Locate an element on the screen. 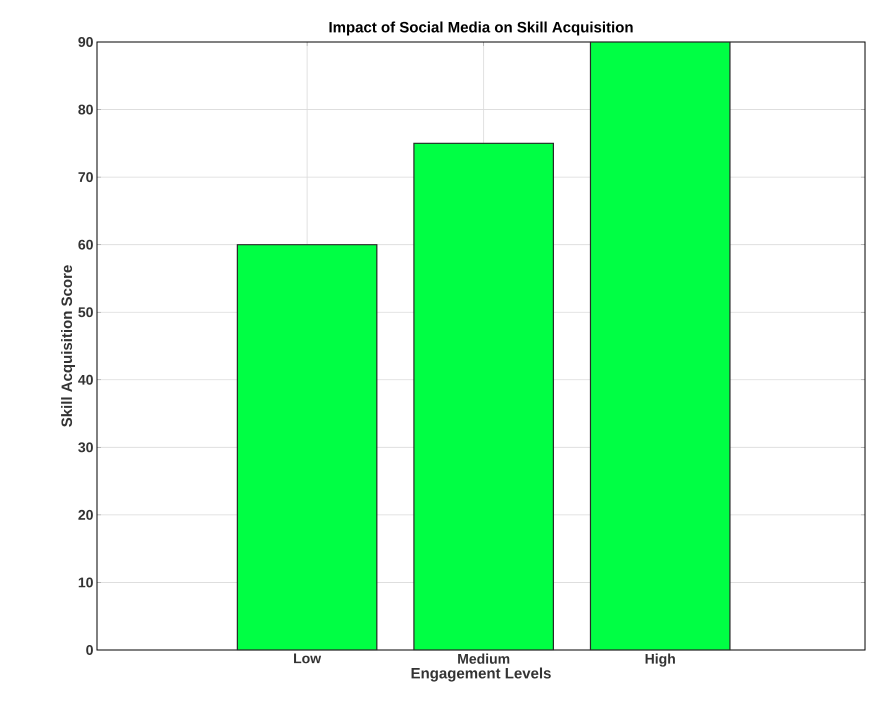 The height and width of the screenshot is (723, 870). x-axis-title: Engagement Levels is located at coordinates (481, 675).